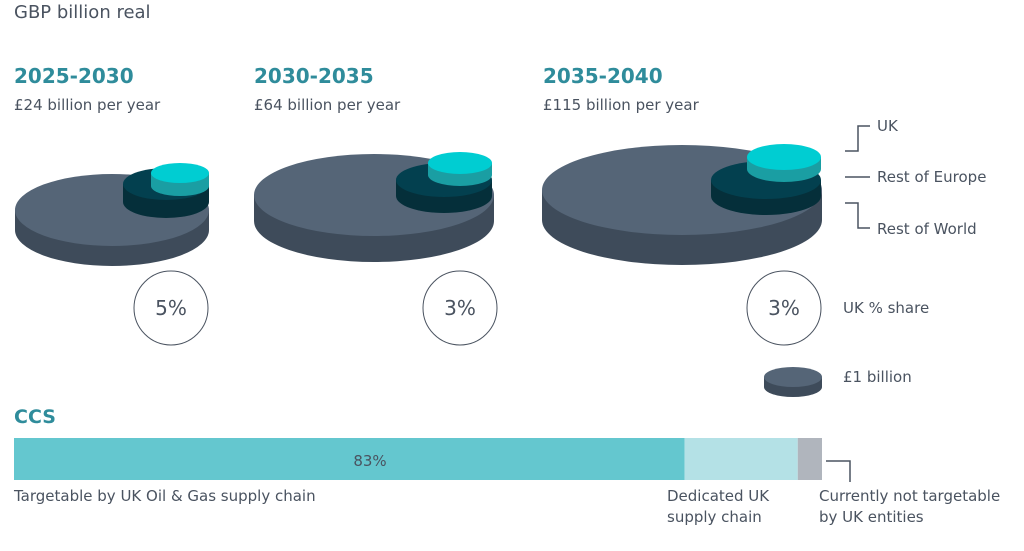 The height and width of the screenshot is (551, 1024). What do you see at coordinates (910, 506) in the screenshot?
I see `ccs-label-3: Currently not targetable by UK entities` at bounding box center [910, 506].